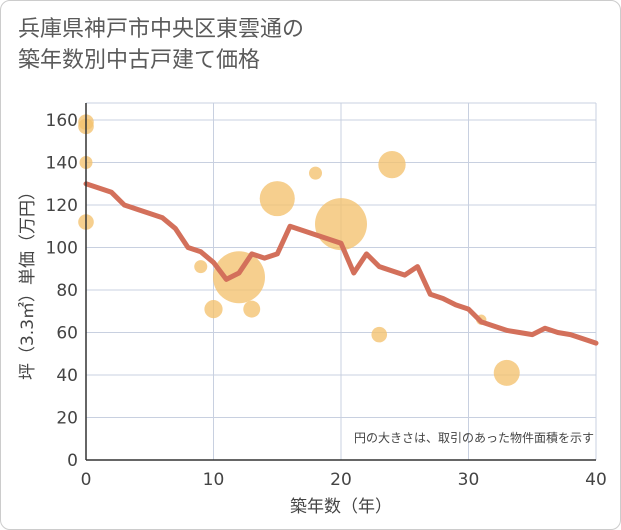 This screenshot has width=621, height=530. I want to click on x-tick-labels: 0 10 20 30 40, so click(344, 480).